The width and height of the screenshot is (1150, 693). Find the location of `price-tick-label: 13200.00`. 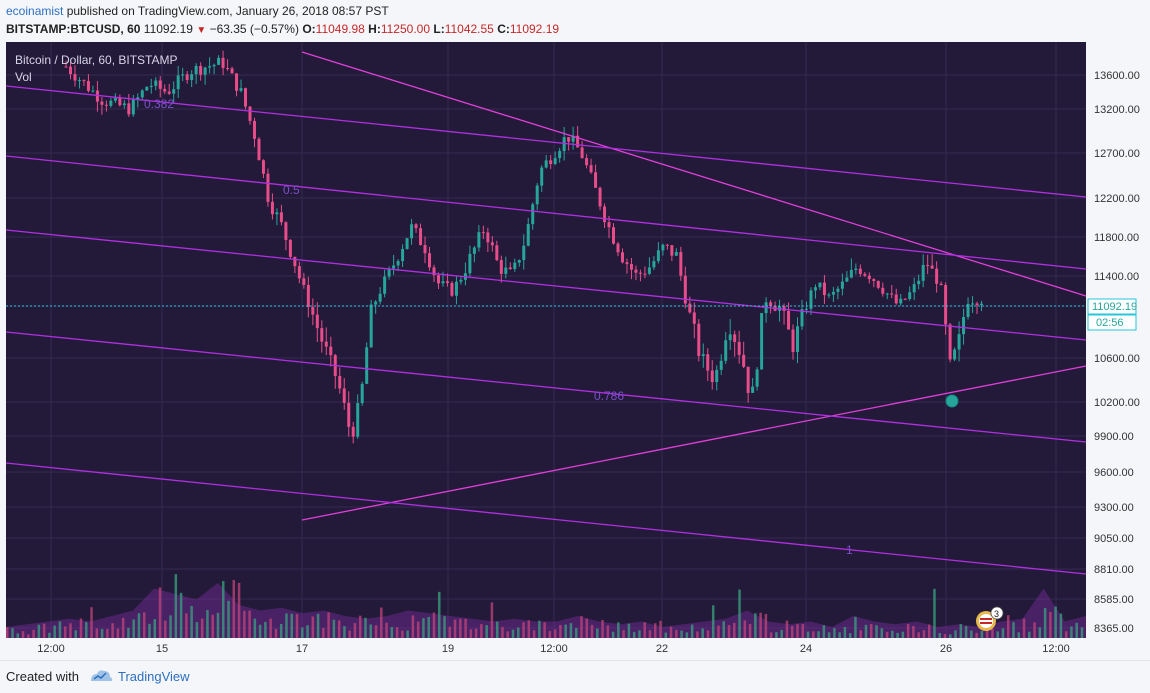

price-tick-label: 13200.00 is located at coordinates (1117, 110).